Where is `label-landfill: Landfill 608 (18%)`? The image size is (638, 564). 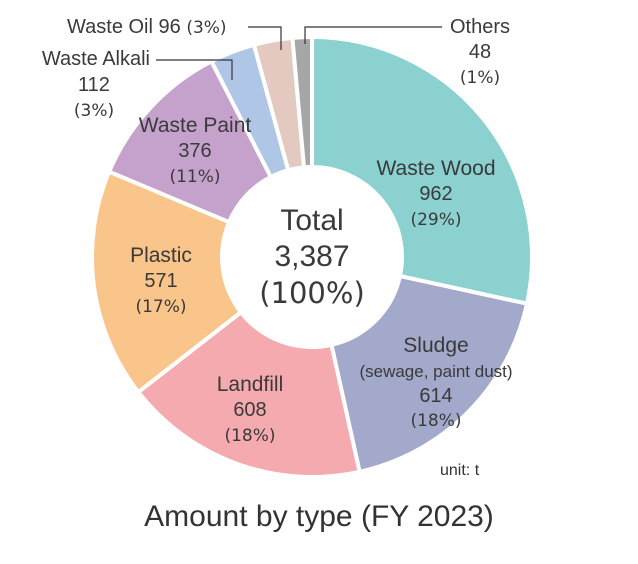
label-landfill: Landfill 608 (18%) is located at coordinates (250, 409).